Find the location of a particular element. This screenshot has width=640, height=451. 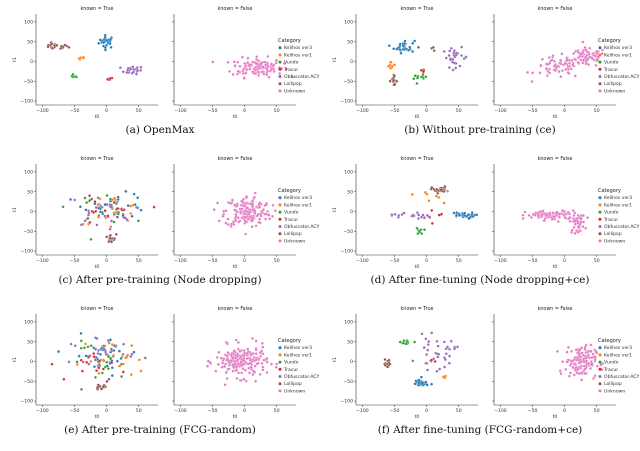

scatter-points is located at coordinates (252, 67).